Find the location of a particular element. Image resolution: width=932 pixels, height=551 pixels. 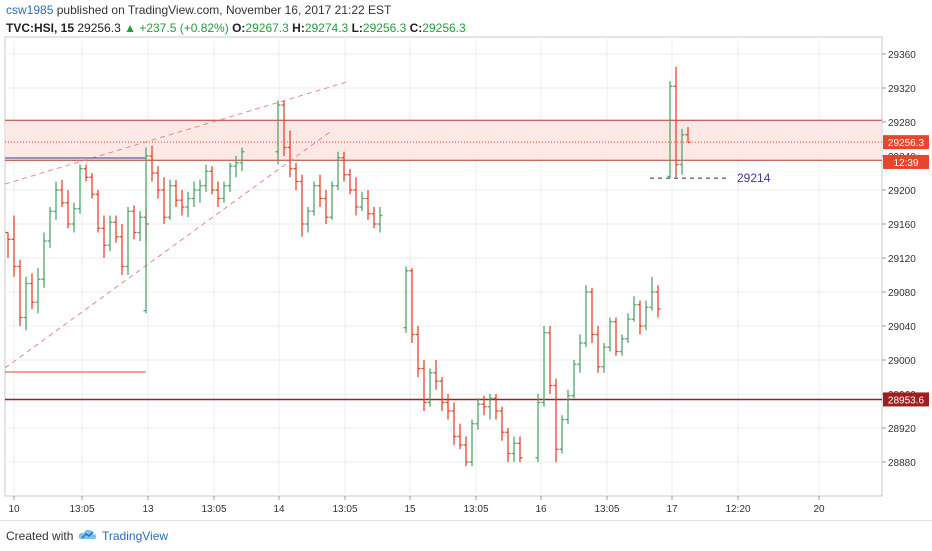

high-label: H: is located at coordinates (298, 28).